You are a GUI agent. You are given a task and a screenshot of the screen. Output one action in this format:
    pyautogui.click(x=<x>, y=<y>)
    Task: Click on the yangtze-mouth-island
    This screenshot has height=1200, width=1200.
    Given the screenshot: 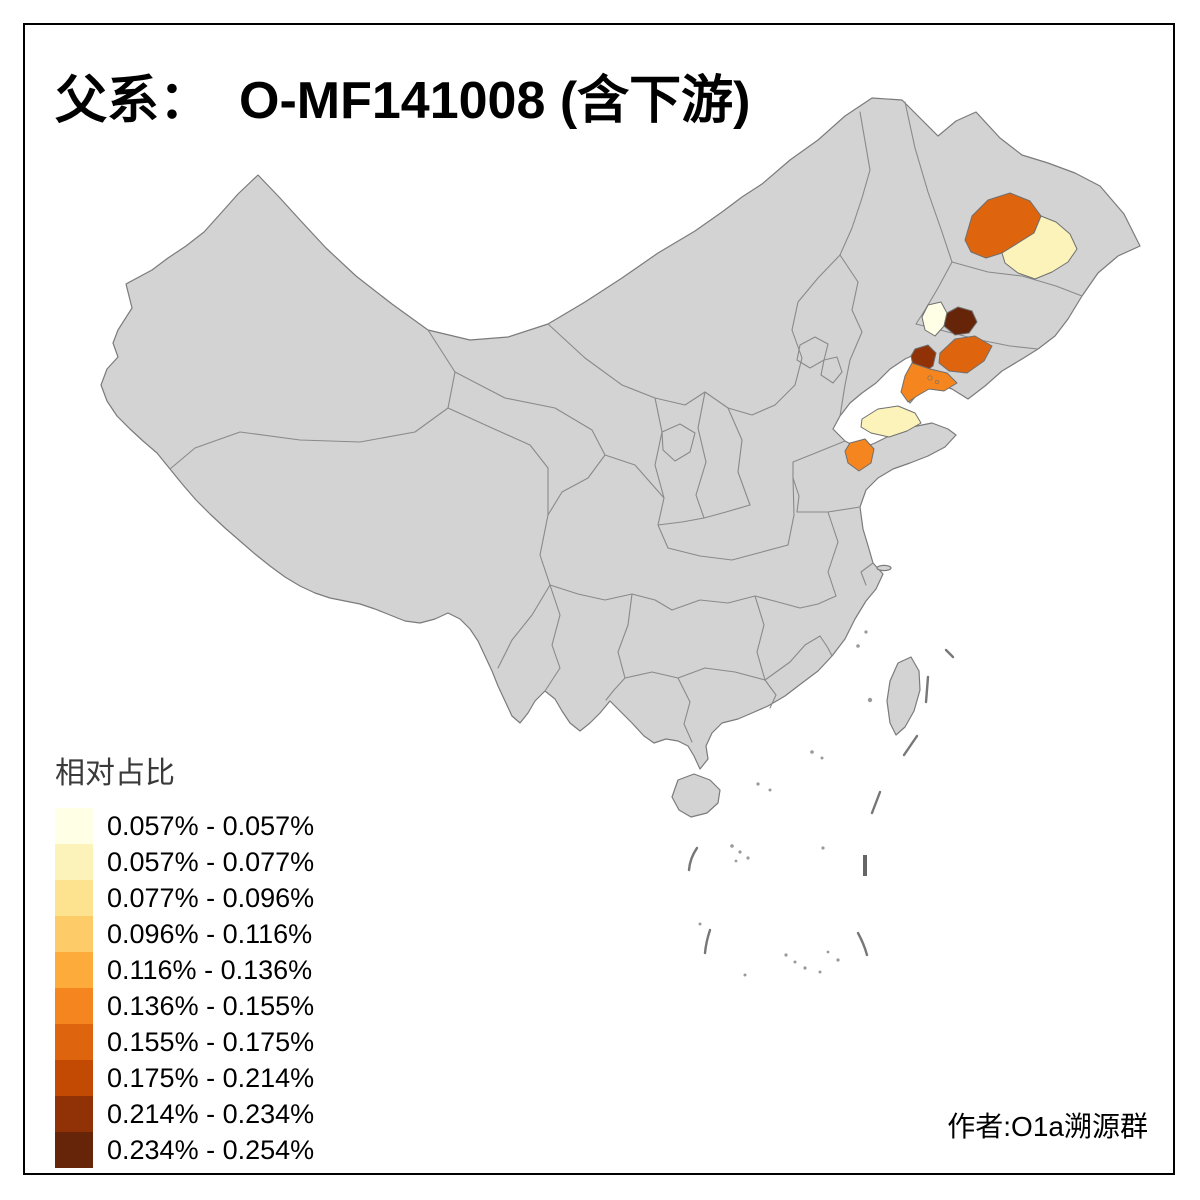 What is the action you would take?
    pyautogui.click(x=884, y=568)
    